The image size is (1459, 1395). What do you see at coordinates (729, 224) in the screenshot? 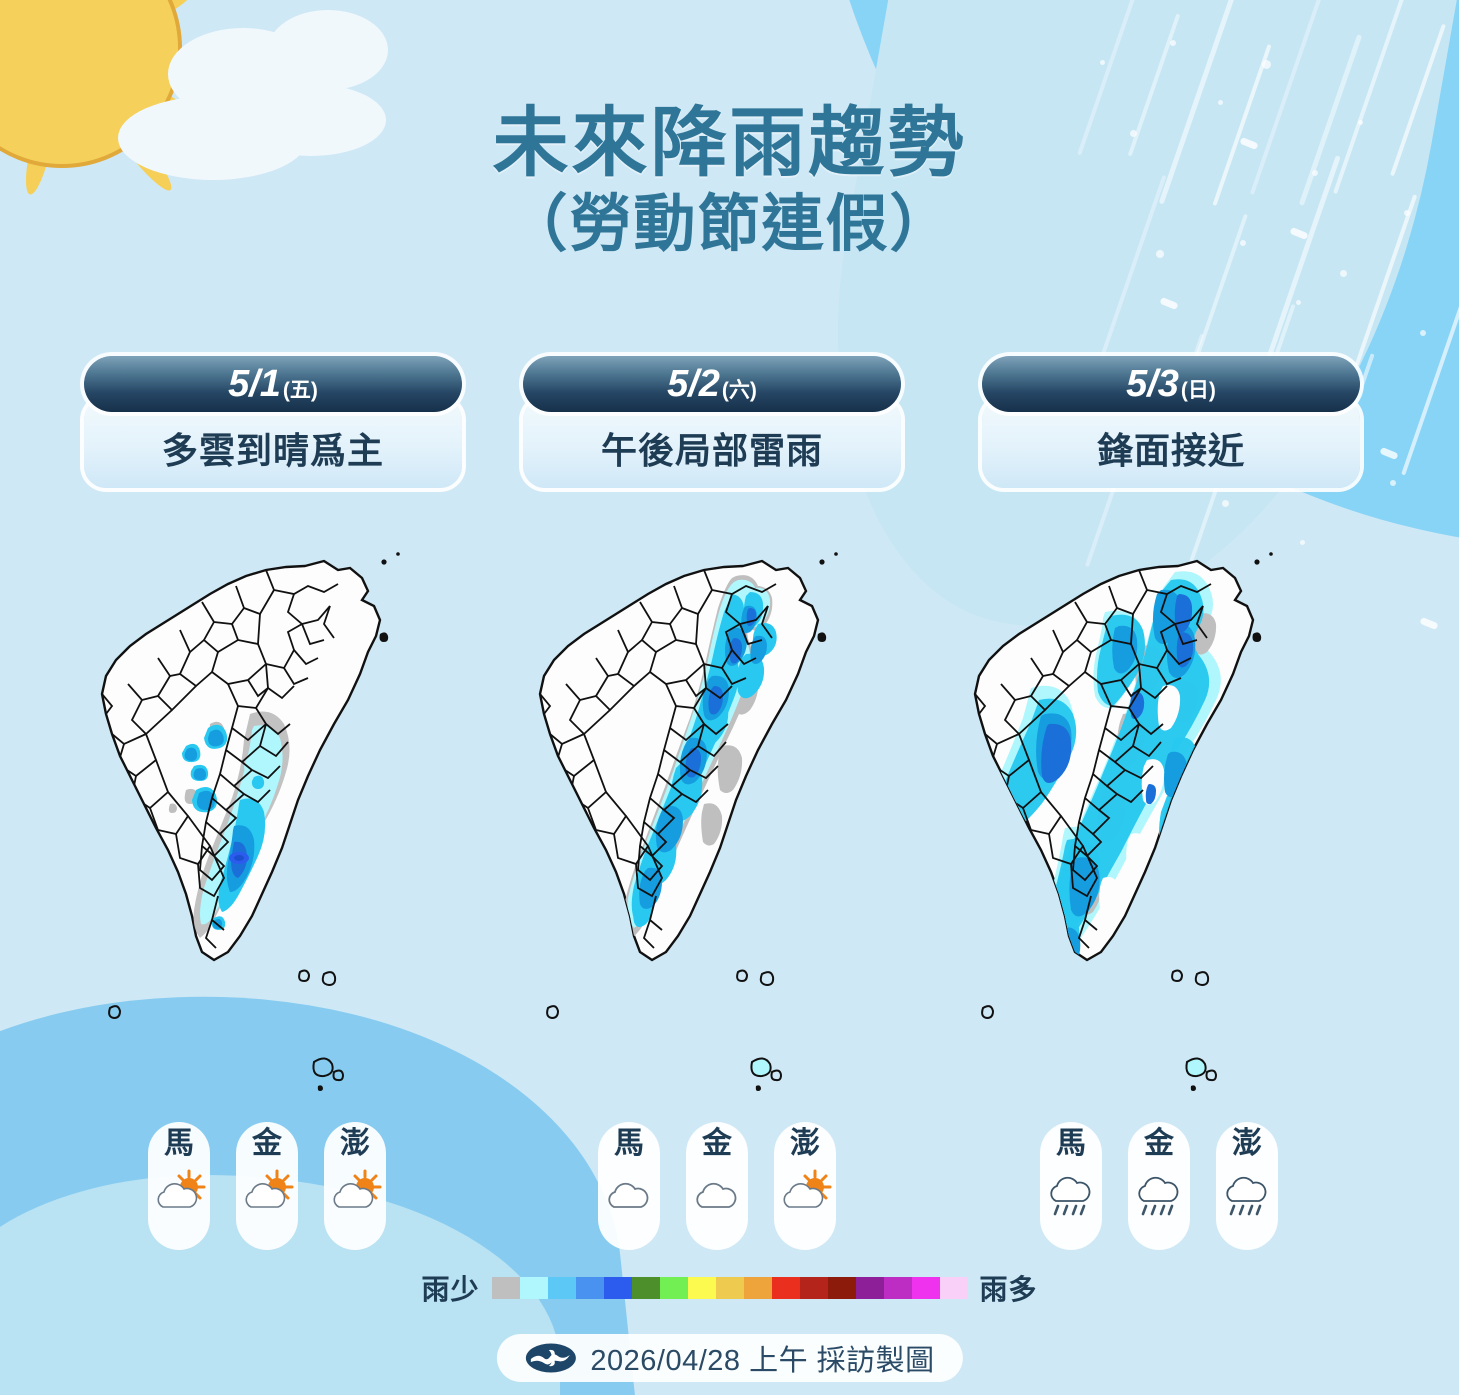
I see `page-subtitle: （勞動節連假）` at bounding box center [729, 224].